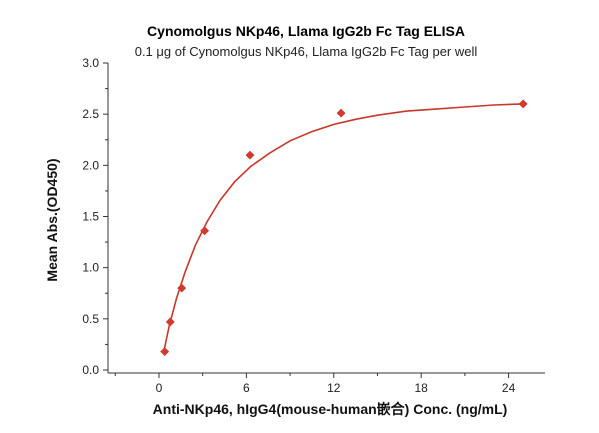 The height and width of the screenshot is (433, 599). What do you see at coordinates (90, 370) in the screenshot?
I see `y-tick-label: 0.0` at bounding box center [90, 370].